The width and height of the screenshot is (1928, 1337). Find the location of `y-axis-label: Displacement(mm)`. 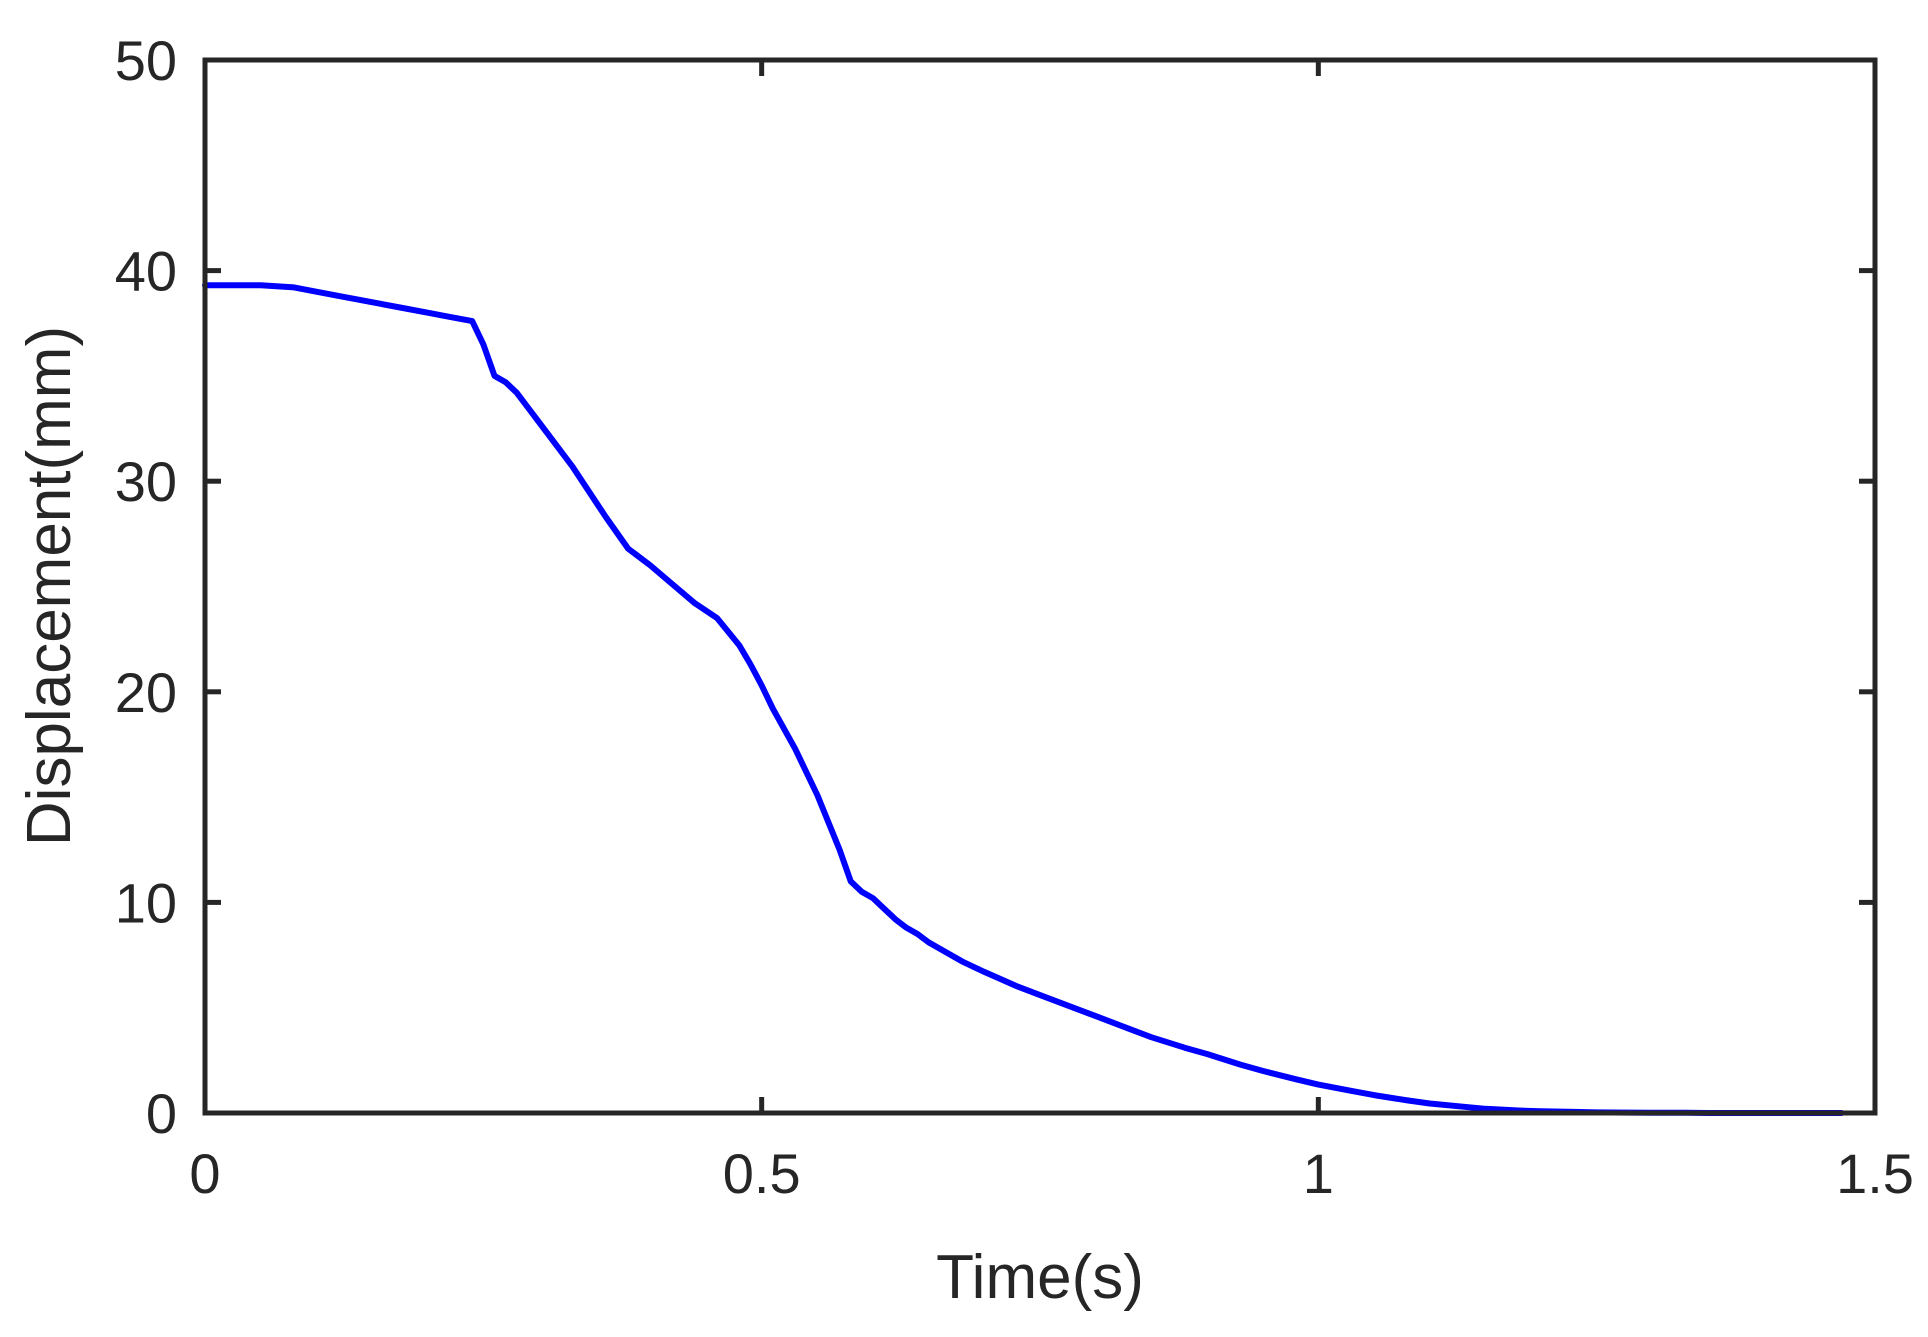

y-axis-label: Displacement(mm) is located at coordinates (49, 586).